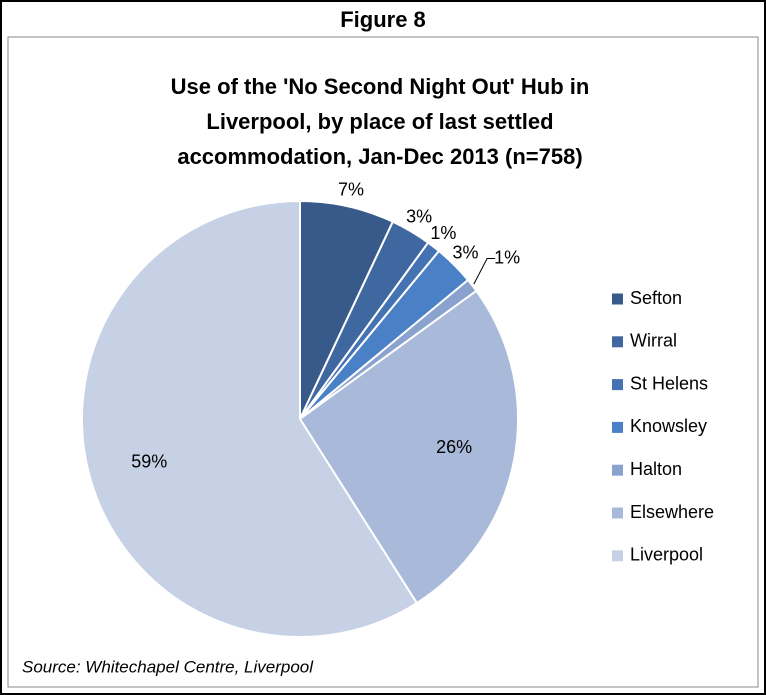 The height and width of the screenshot is (695, 766). Describe the element at coordinates (668, 426) in the screenshot. I see `legend-label: Knowsley` at that location.